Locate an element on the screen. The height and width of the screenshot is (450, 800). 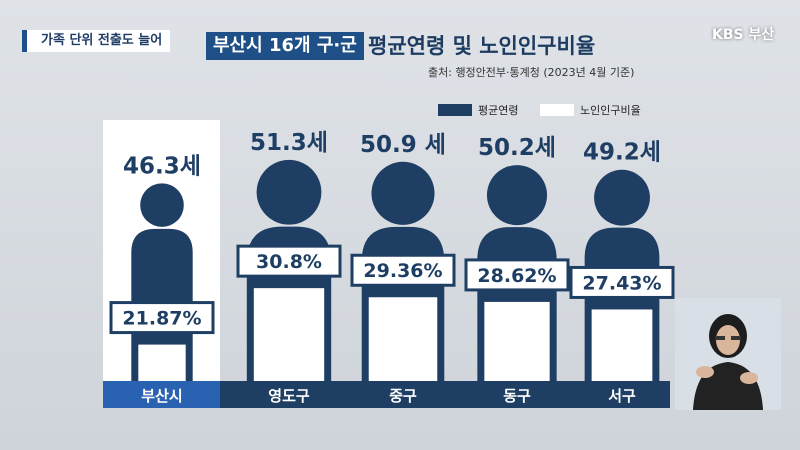
ratio-value-label: 21.87% is located at coordinates (161, 319).